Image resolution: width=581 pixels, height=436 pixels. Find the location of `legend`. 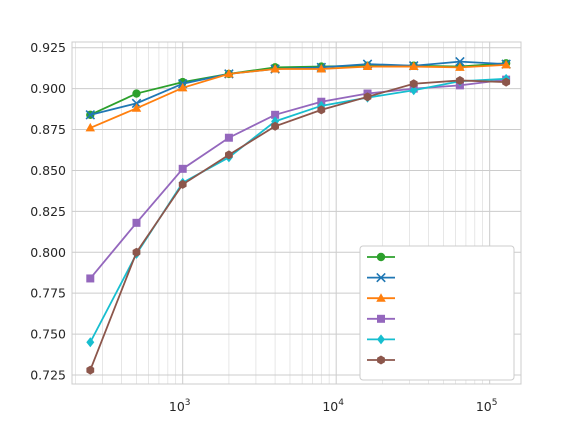

legend is located at coordinates (437, 313).